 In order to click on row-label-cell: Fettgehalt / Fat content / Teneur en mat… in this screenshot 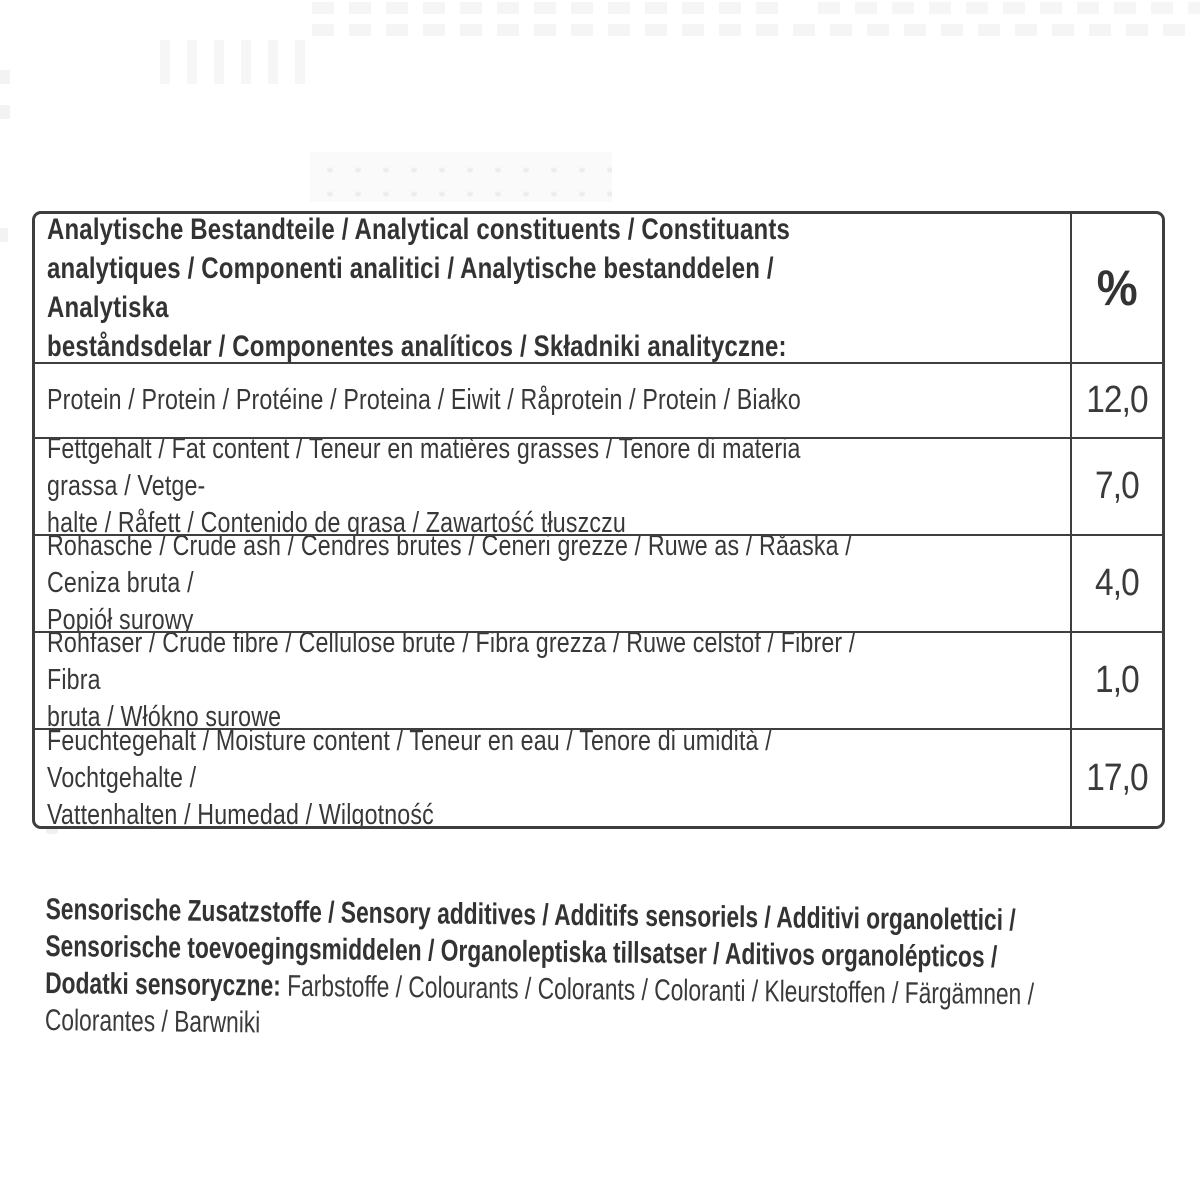, I will do `click(552, 486)`.